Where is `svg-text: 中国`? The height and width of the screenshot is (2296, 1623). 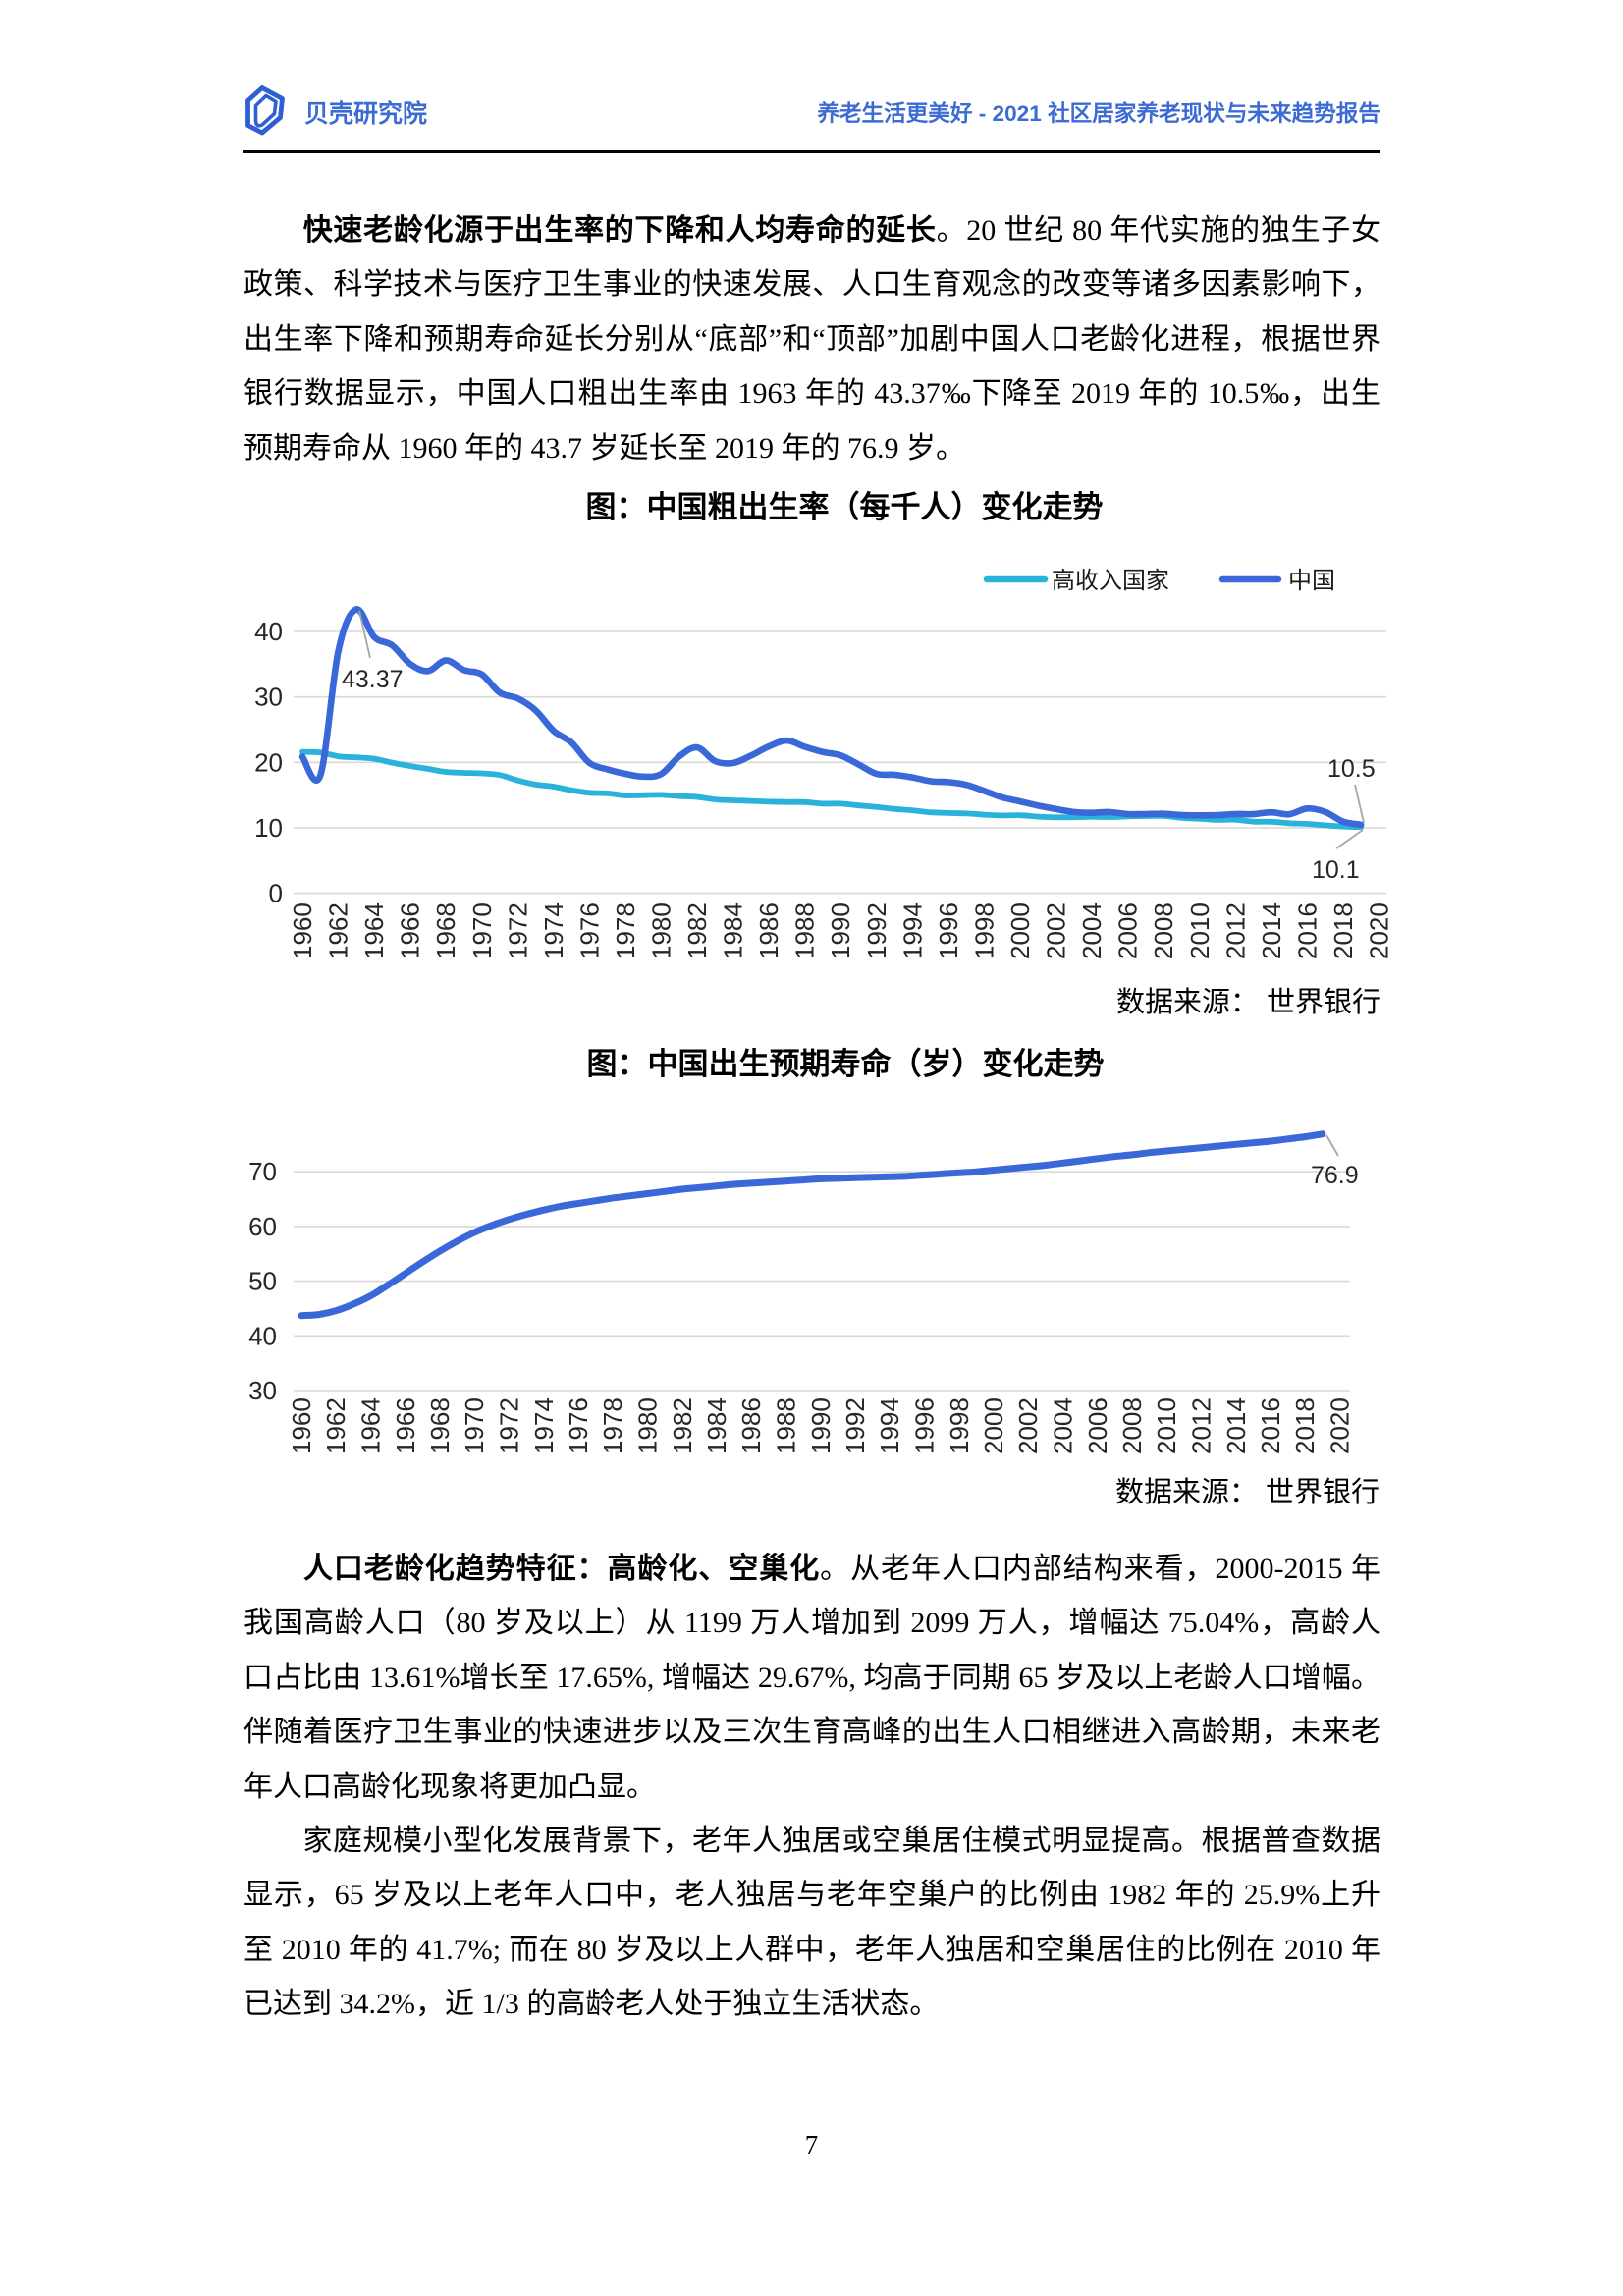
svg-text: 中国 is located at coordinates (1312, 581).